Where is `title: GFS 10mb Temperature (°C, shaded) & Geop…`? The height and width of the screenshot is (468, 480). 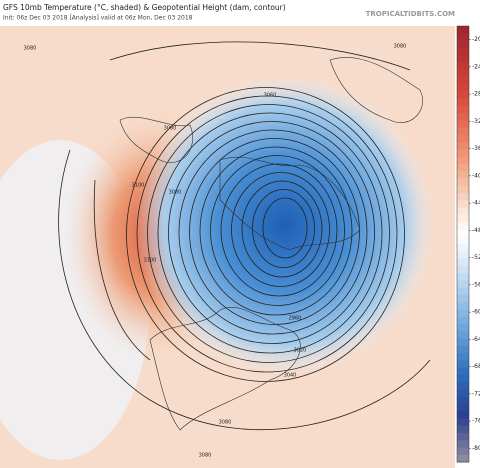 title: GFS 10mb Temperature (°C, shaded) & Geop… is located at coordinates (144, 7).